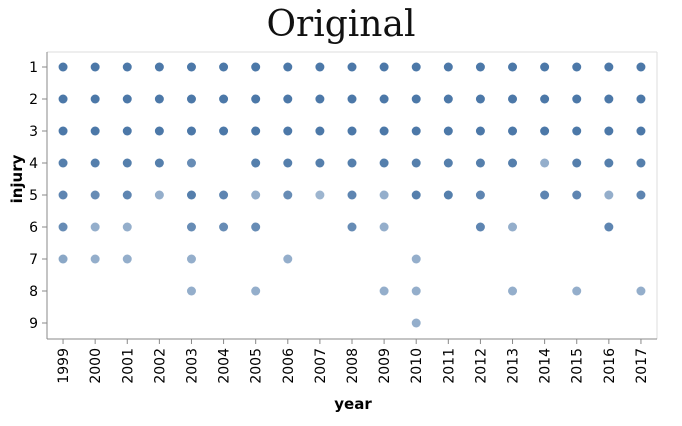  What do you see at coordinates (33, 100) in the screenshot?
I see `y-tick-label: 2` at bounding box center [33, 100].